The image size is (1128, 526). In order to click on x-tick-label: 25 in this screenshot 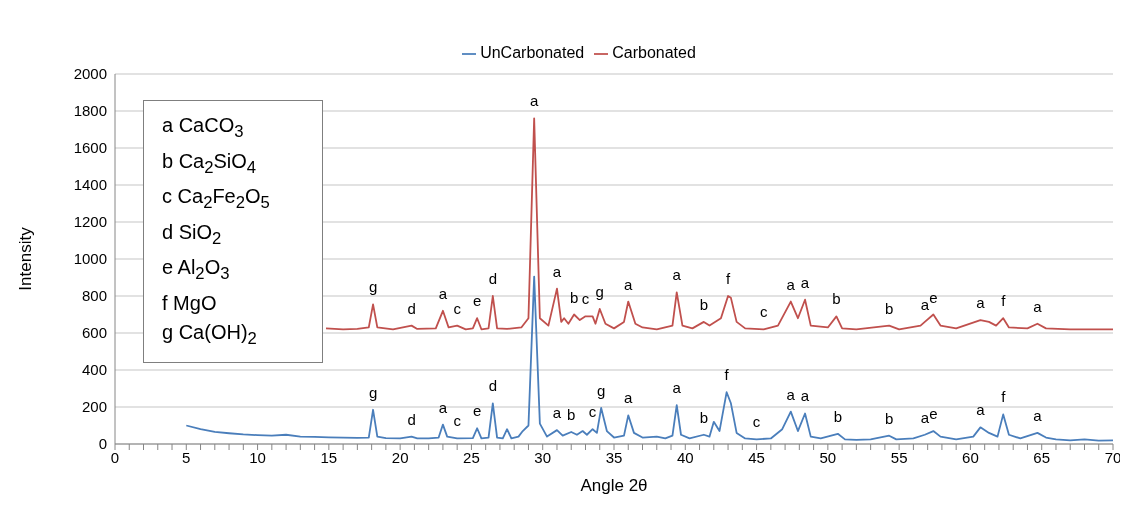, I will do `click(471, 457)`.